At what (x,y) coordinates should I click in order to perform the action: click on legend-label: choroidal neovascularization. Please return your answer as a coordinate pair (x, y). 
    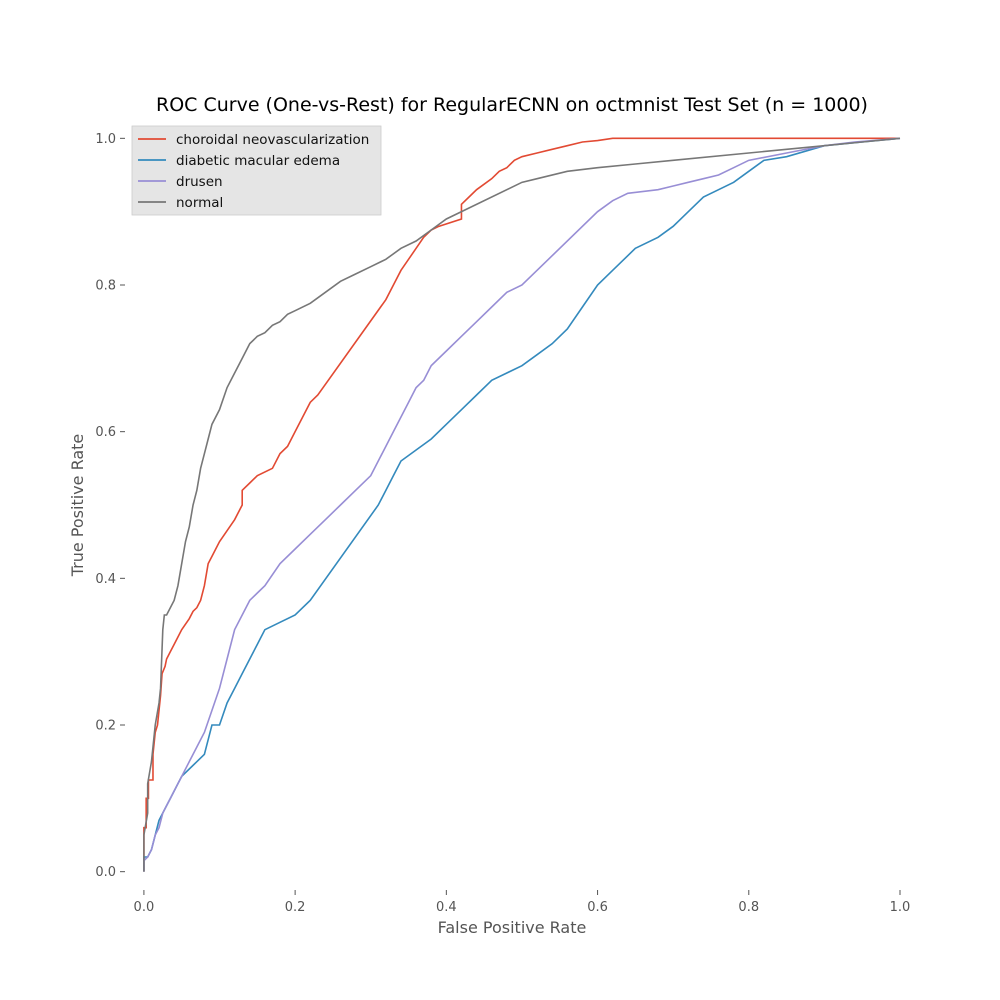
    Looking at the image, I should click on (272, 140).